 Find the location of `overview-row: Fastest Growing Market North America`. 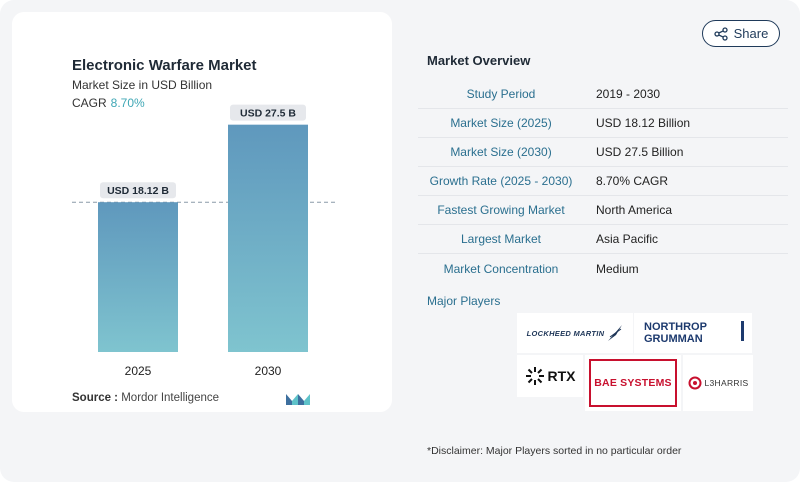

overview-row: Fastest Growing Market North America is located at coordinates (603, 210).